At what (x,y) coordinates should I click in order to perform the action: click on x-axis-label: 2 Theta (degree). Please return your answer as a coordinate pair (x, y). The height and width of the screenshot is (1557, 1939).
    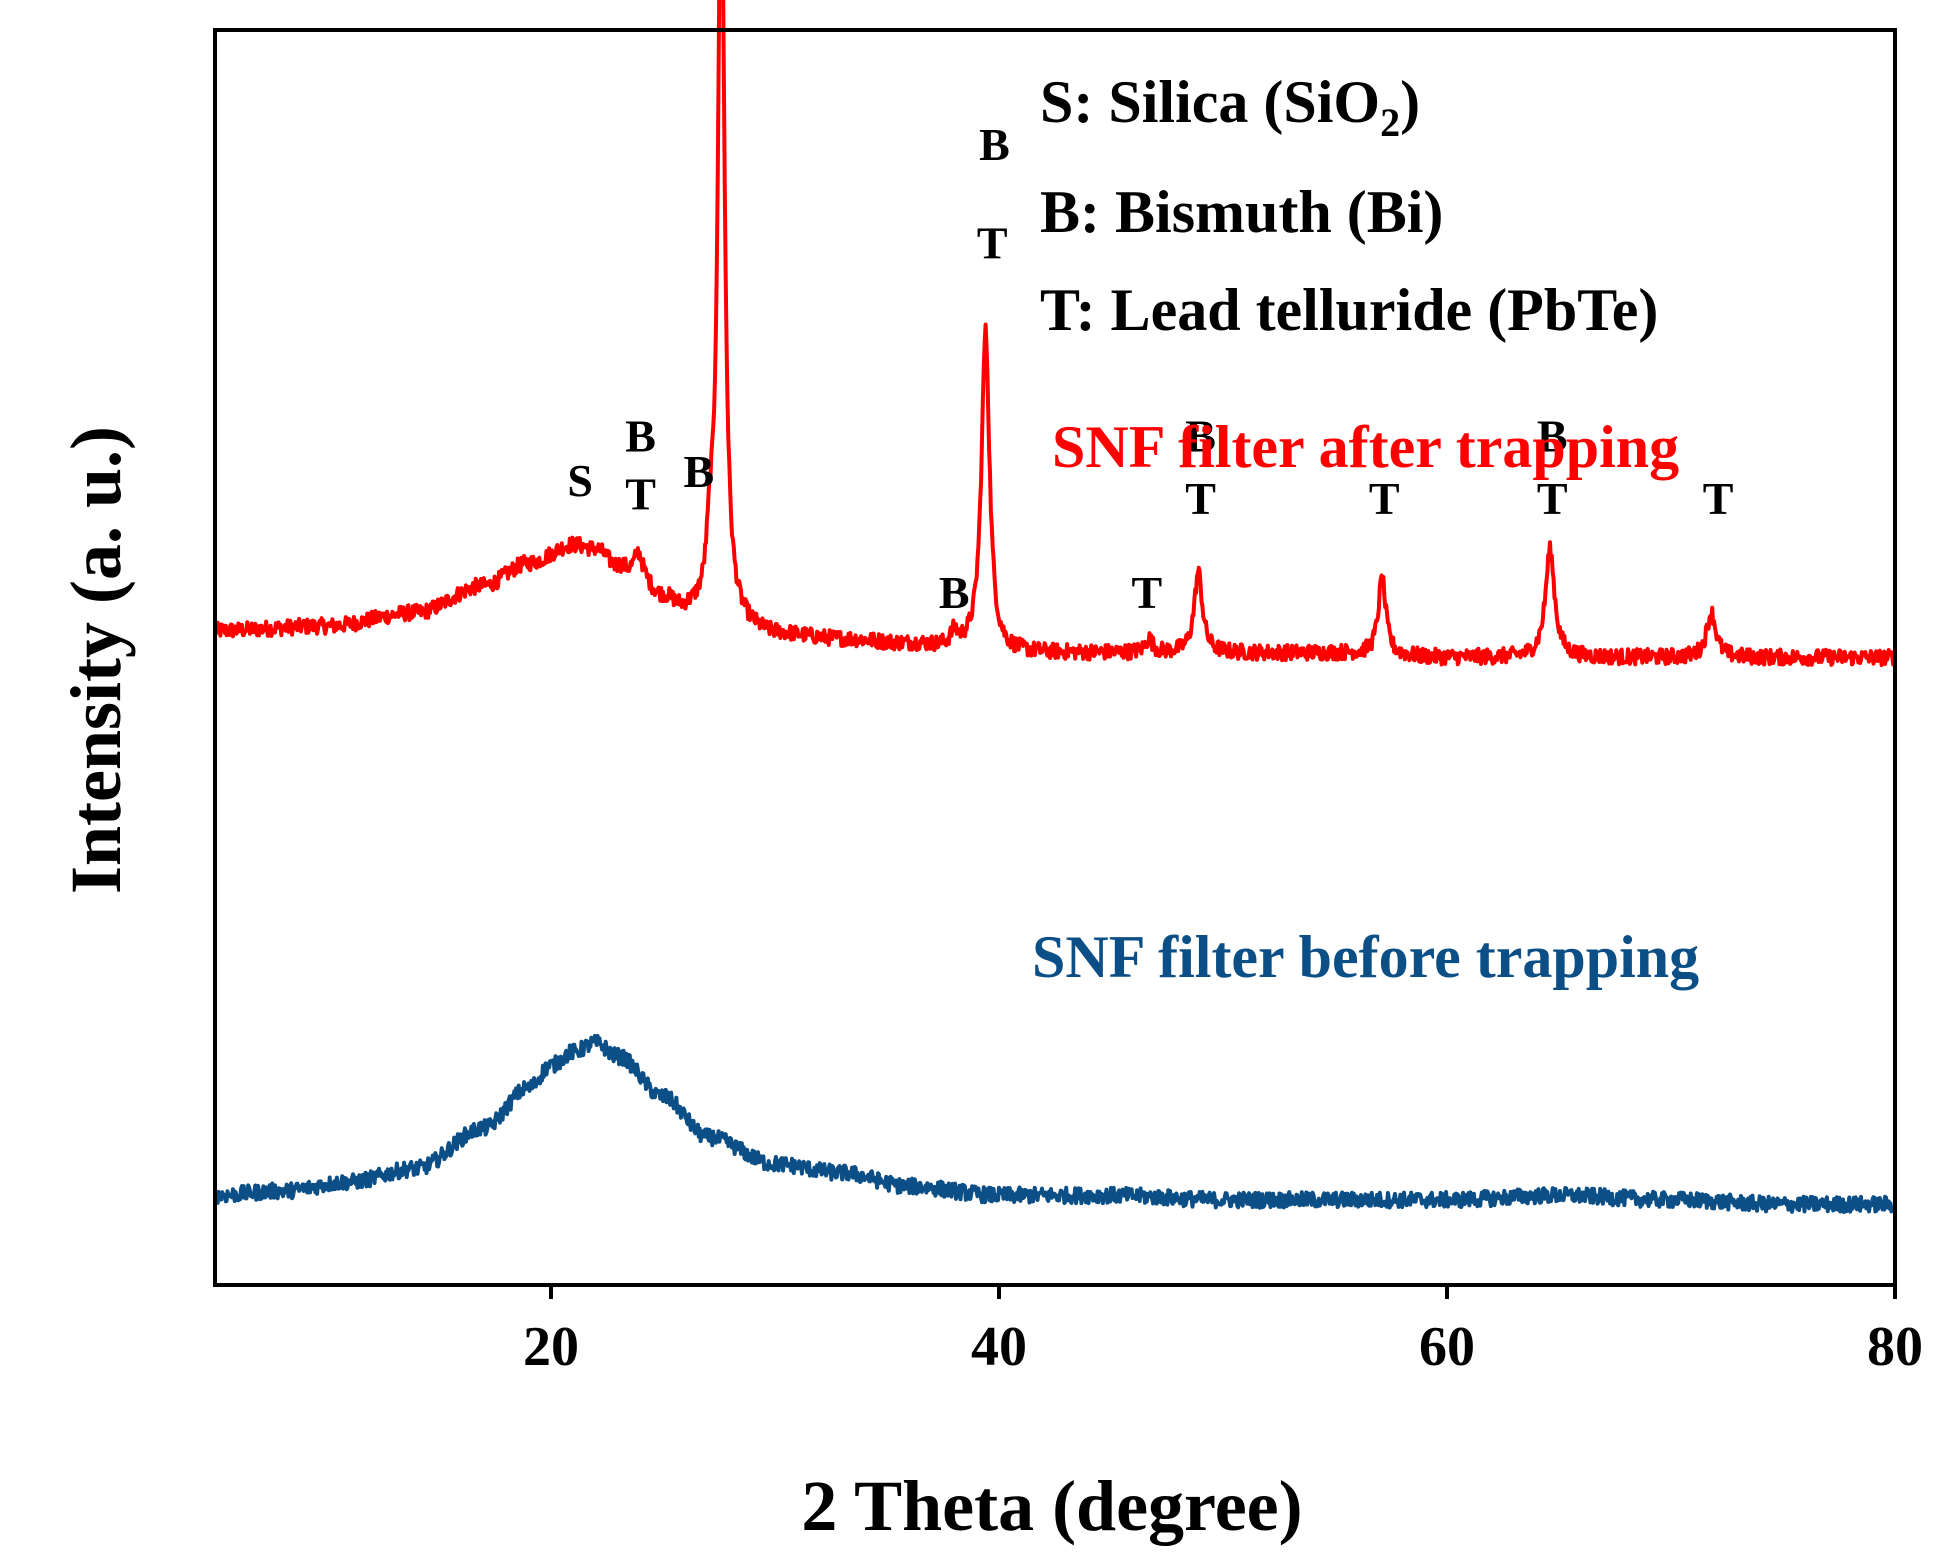
    Looking at the image, I should click on (1051, 1506).